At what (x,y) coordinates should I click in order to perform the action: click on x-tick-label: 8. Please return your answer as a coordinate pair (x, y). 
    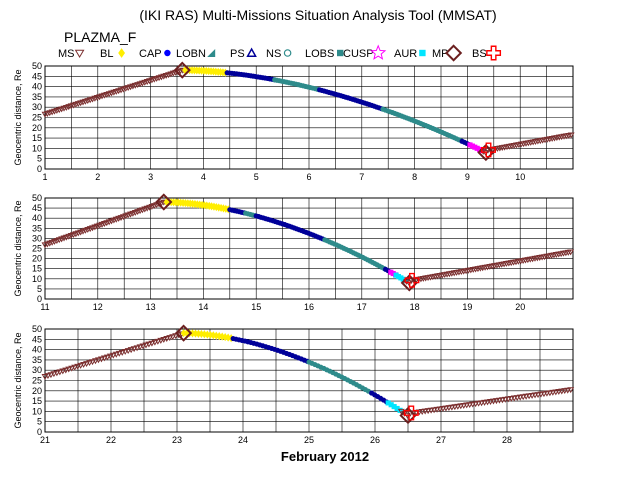
    Looking at the image, I should click on (414, 177).